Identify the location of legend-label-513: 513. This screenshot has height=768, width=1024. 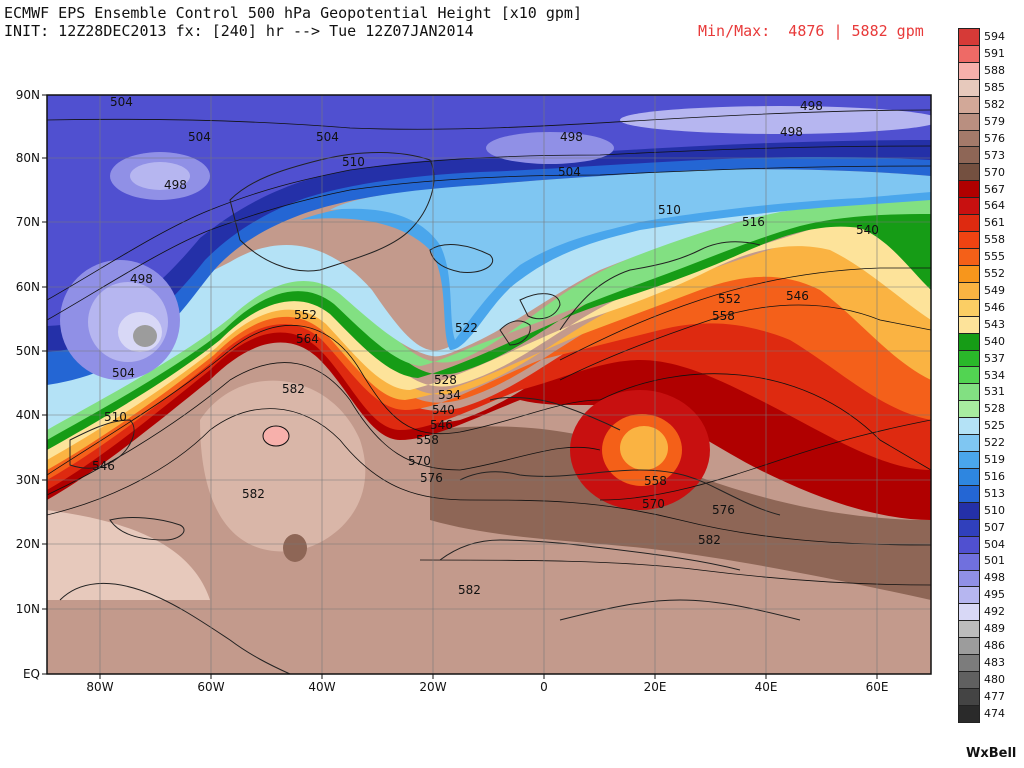
(994, 493).